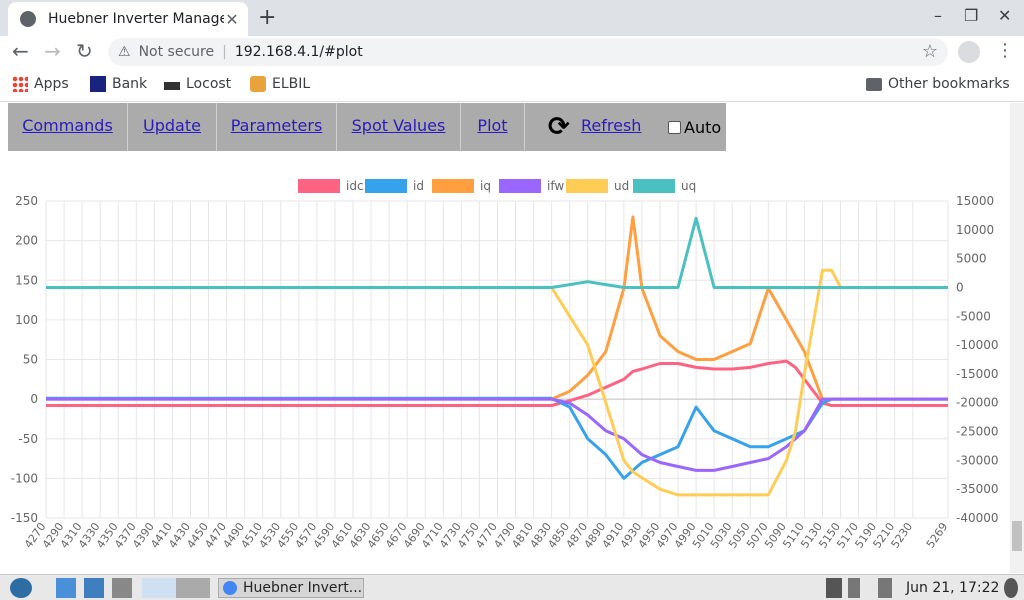  What do you see at coordinates (969, 52) in the screenshot?
I see `profile-avatar` at bounding box center [969, 52].